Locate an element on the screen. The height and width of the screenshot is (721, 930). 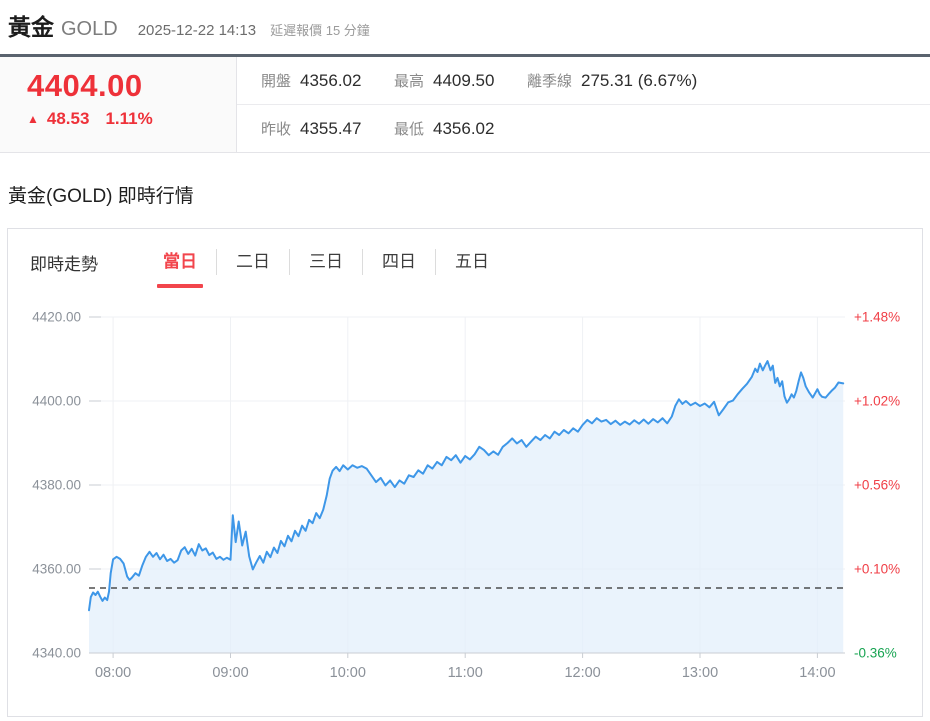
stat-low: 最低 4356.02 is located at coordinates (460, 128).